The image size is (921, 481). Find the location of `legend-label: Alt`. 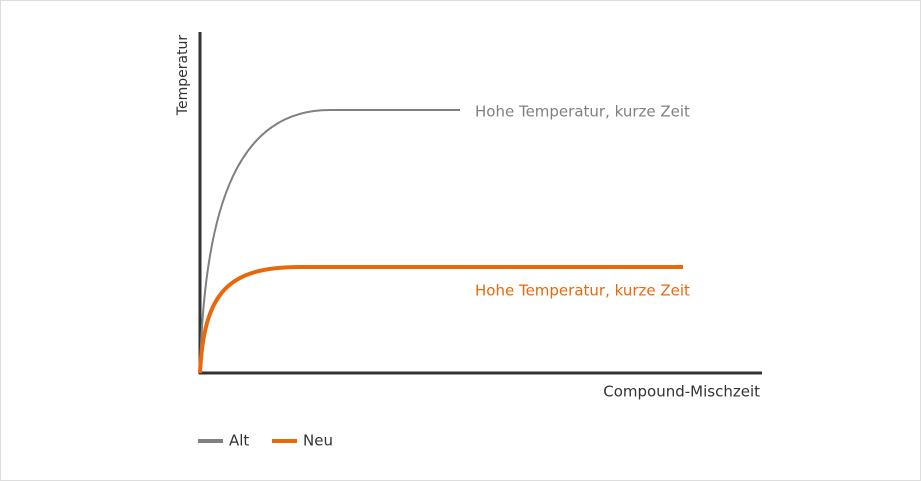

legend-label: Alt is located at coordinates (239, 441).